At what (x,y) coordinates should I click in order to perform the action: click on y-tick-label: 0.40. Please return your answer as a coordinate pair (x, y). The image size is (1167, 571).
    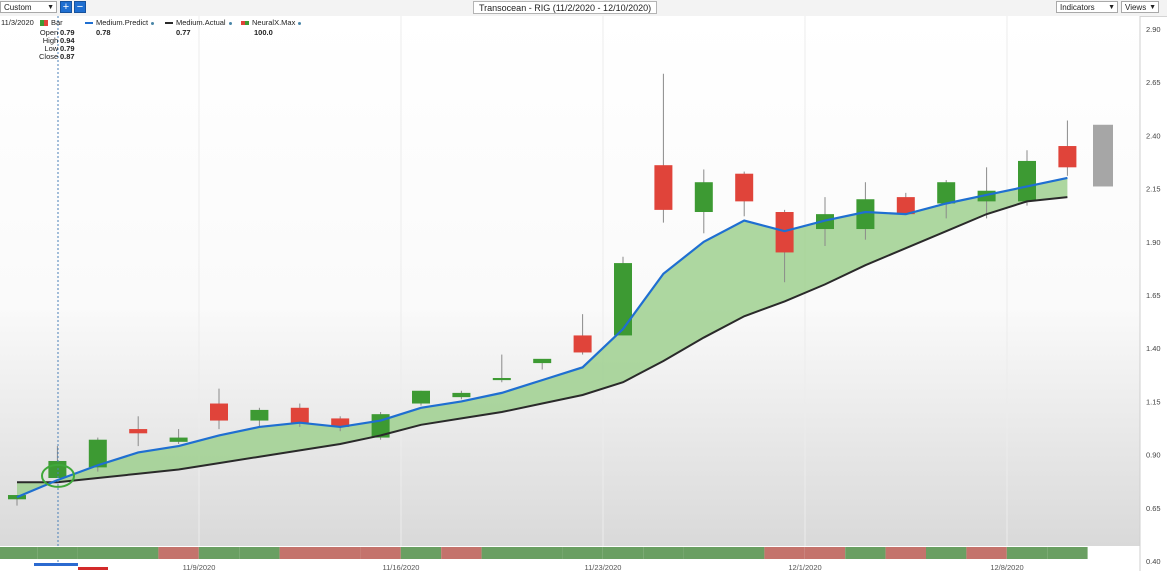
    Looking at the image, I should click on (1153, 561).